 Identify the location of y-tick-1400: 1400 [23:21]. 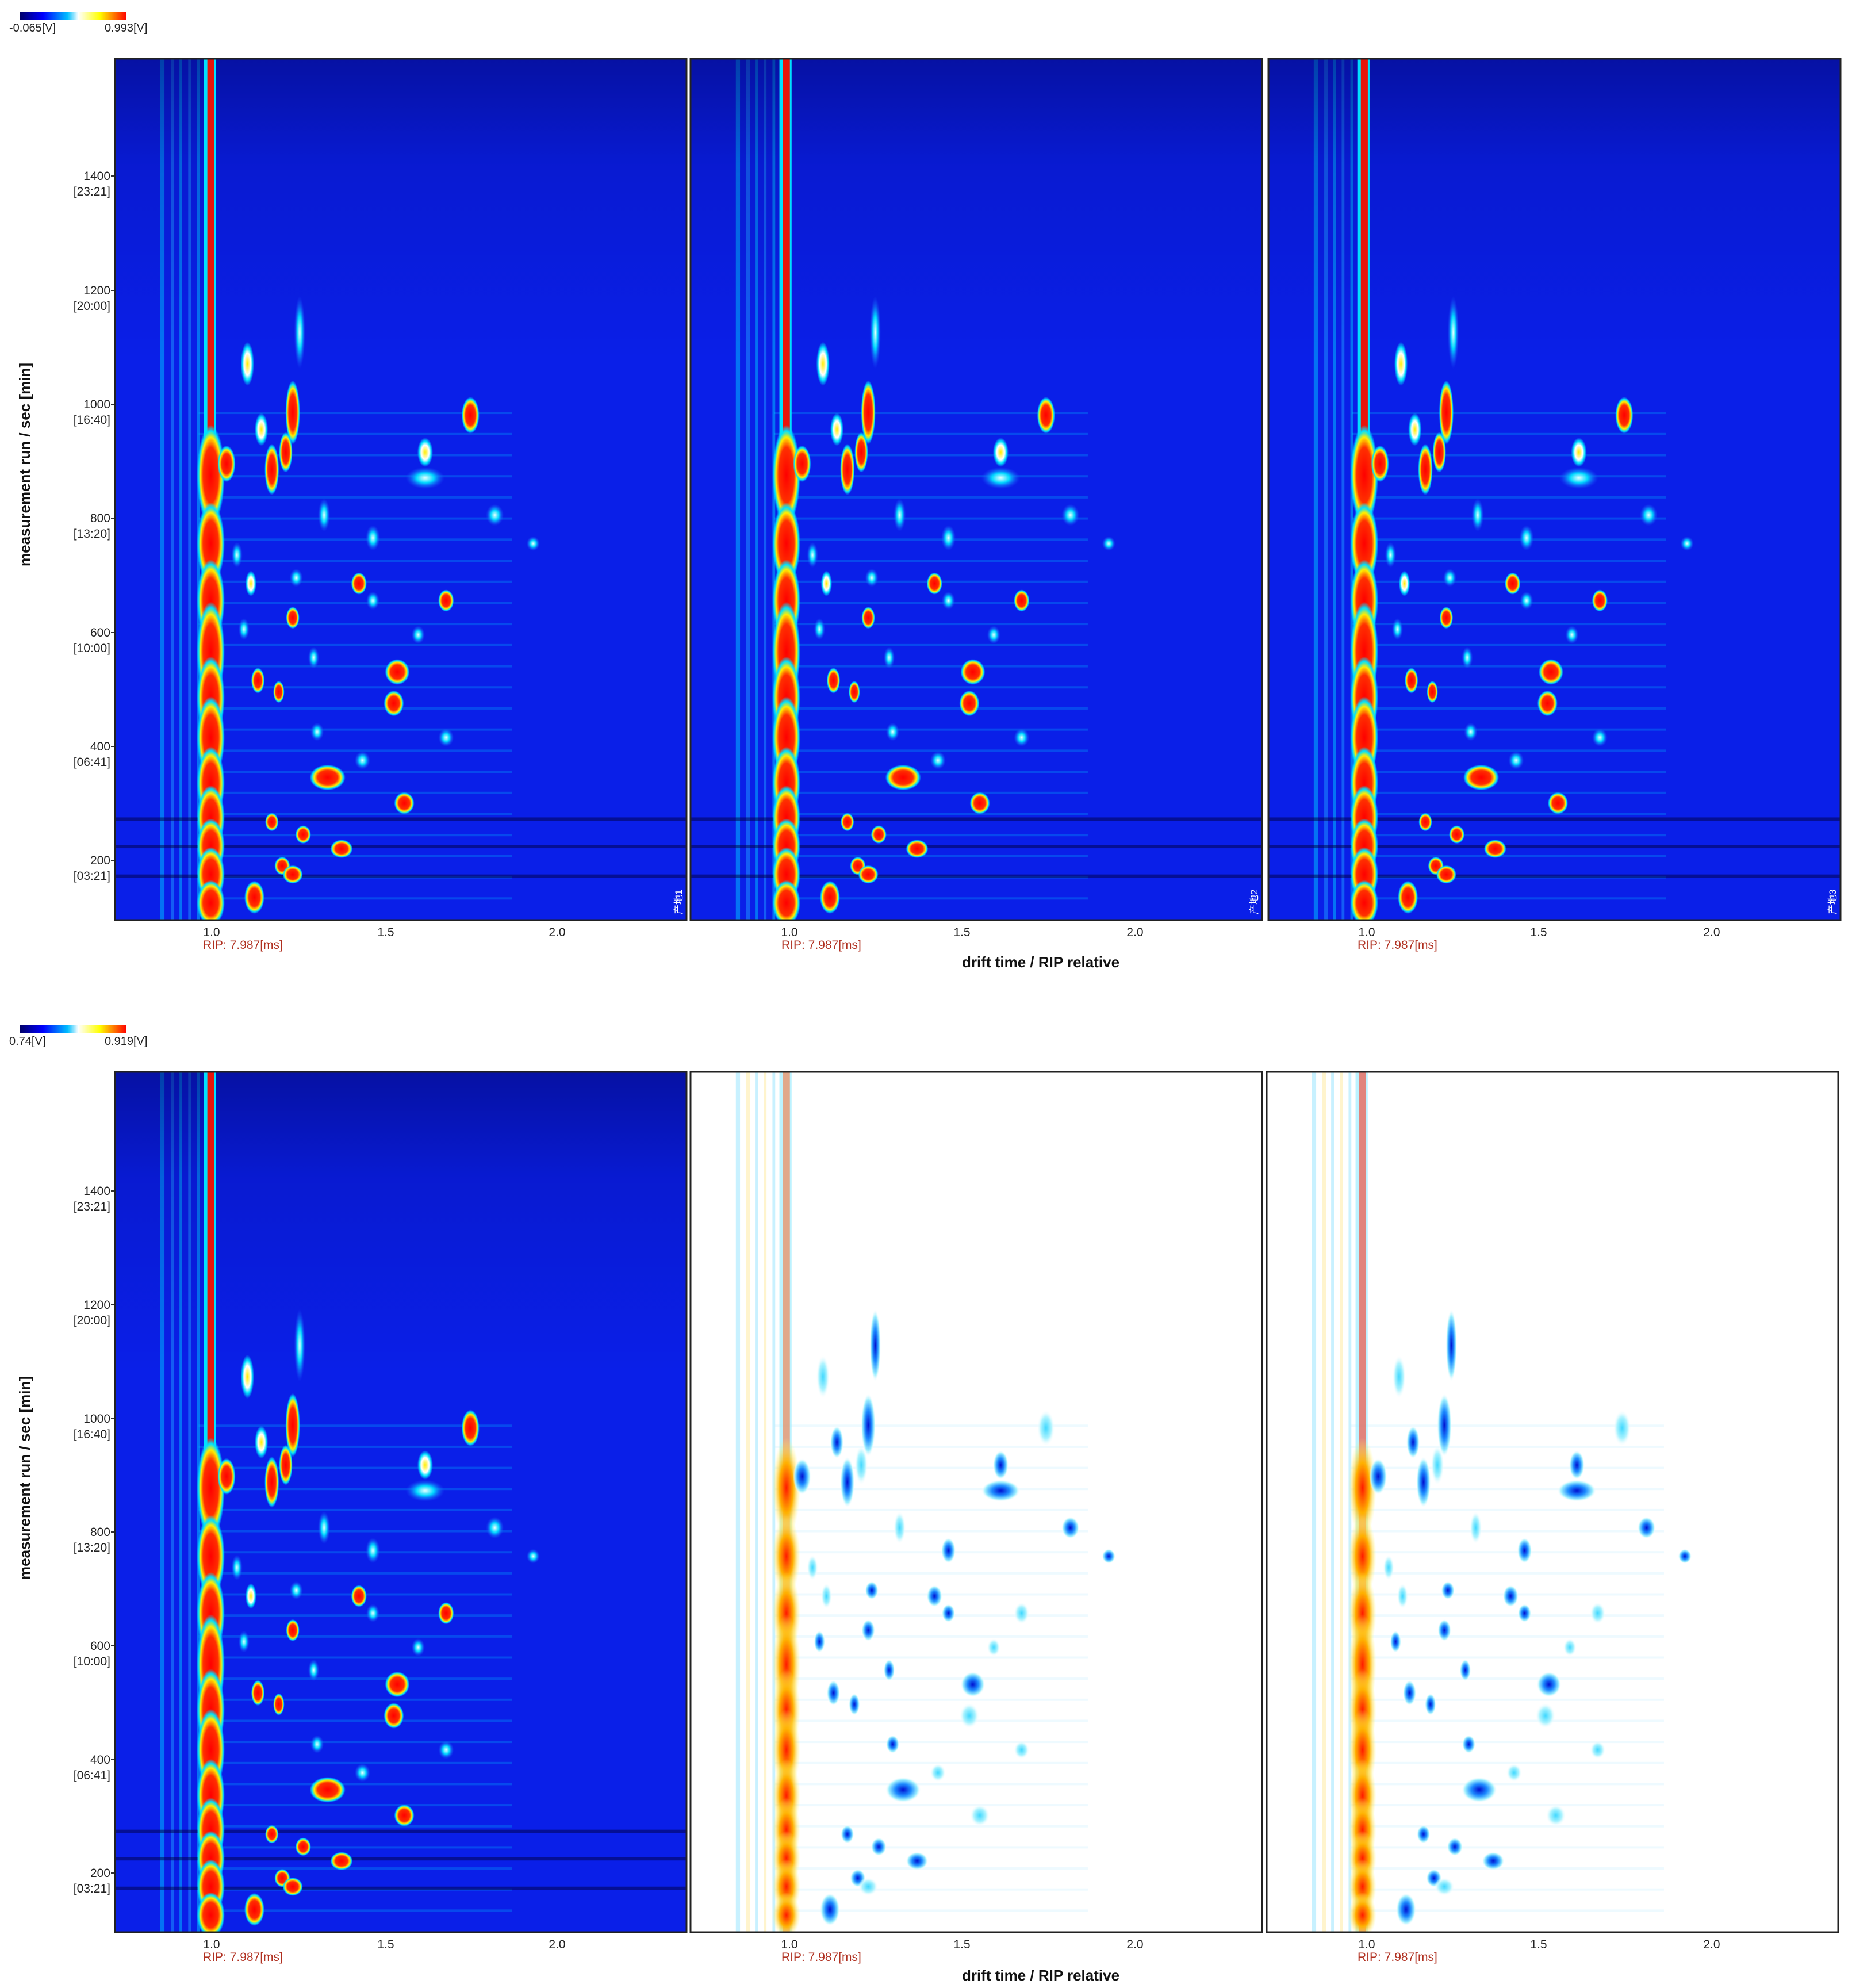
(94, 1199).